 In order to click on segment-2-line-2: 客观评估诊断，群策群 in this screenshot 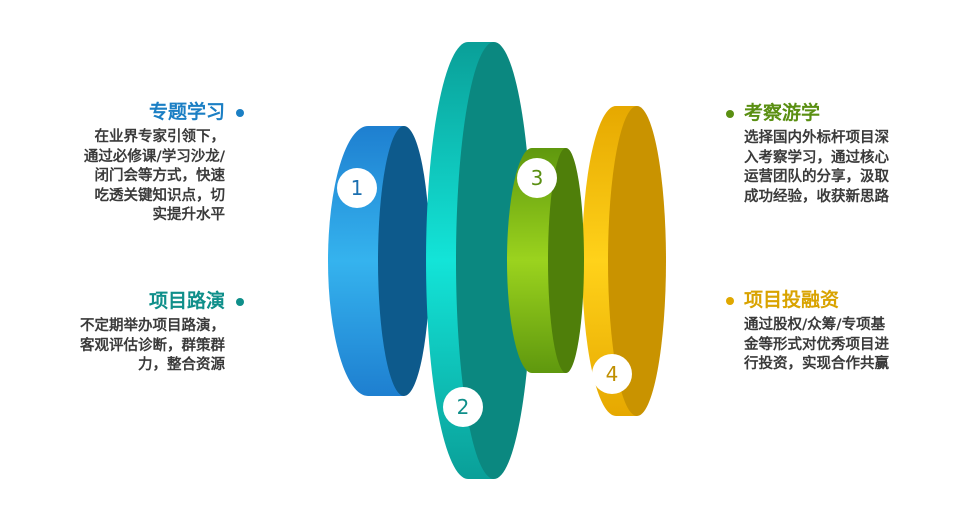, I will do `click(152, 345)`.